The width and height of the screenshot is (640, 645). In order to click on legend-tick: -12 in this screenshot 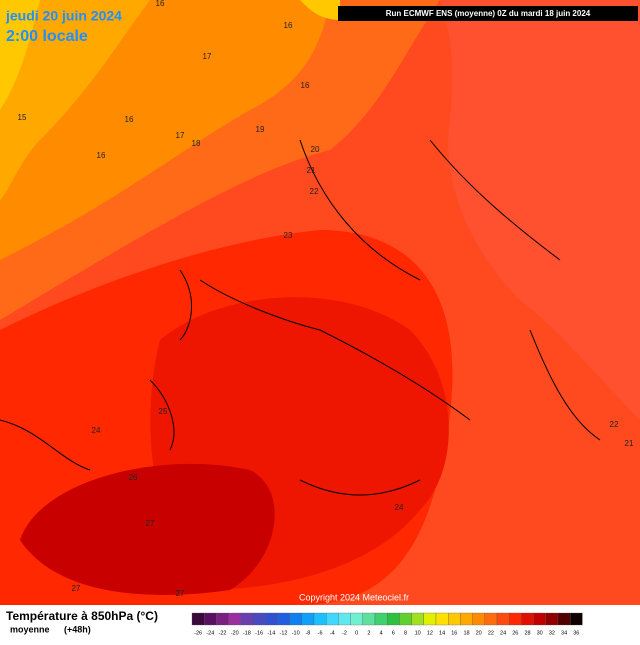, I will do `click(284, 633)`.